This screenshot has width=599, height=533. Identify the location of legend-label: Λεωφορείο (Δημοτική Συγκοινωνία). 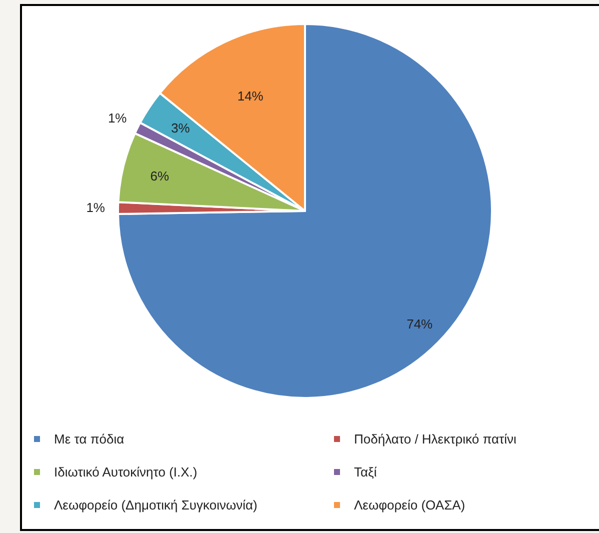
(156, 505).